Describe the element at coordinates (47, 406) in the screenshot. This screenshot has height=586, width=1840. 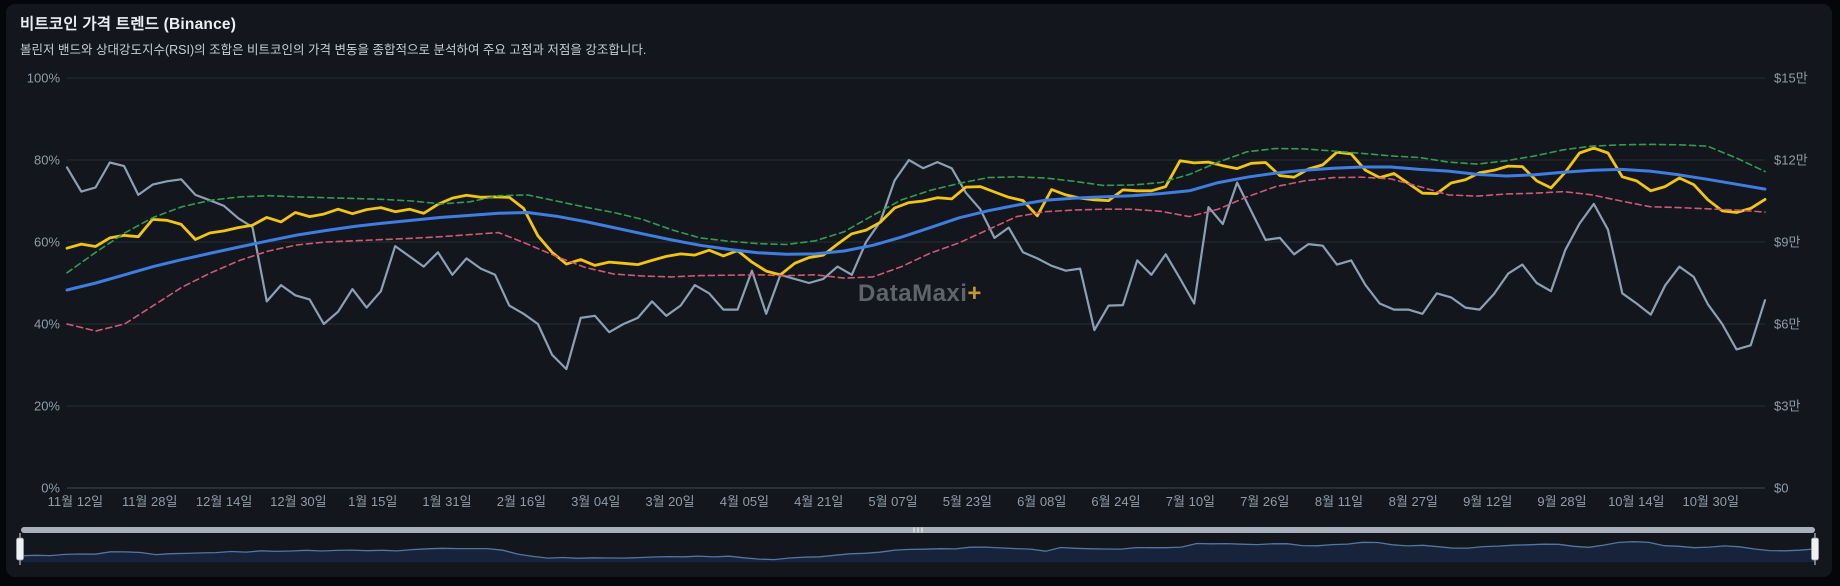
I see `y-axis-label-left: 20%` at that location.